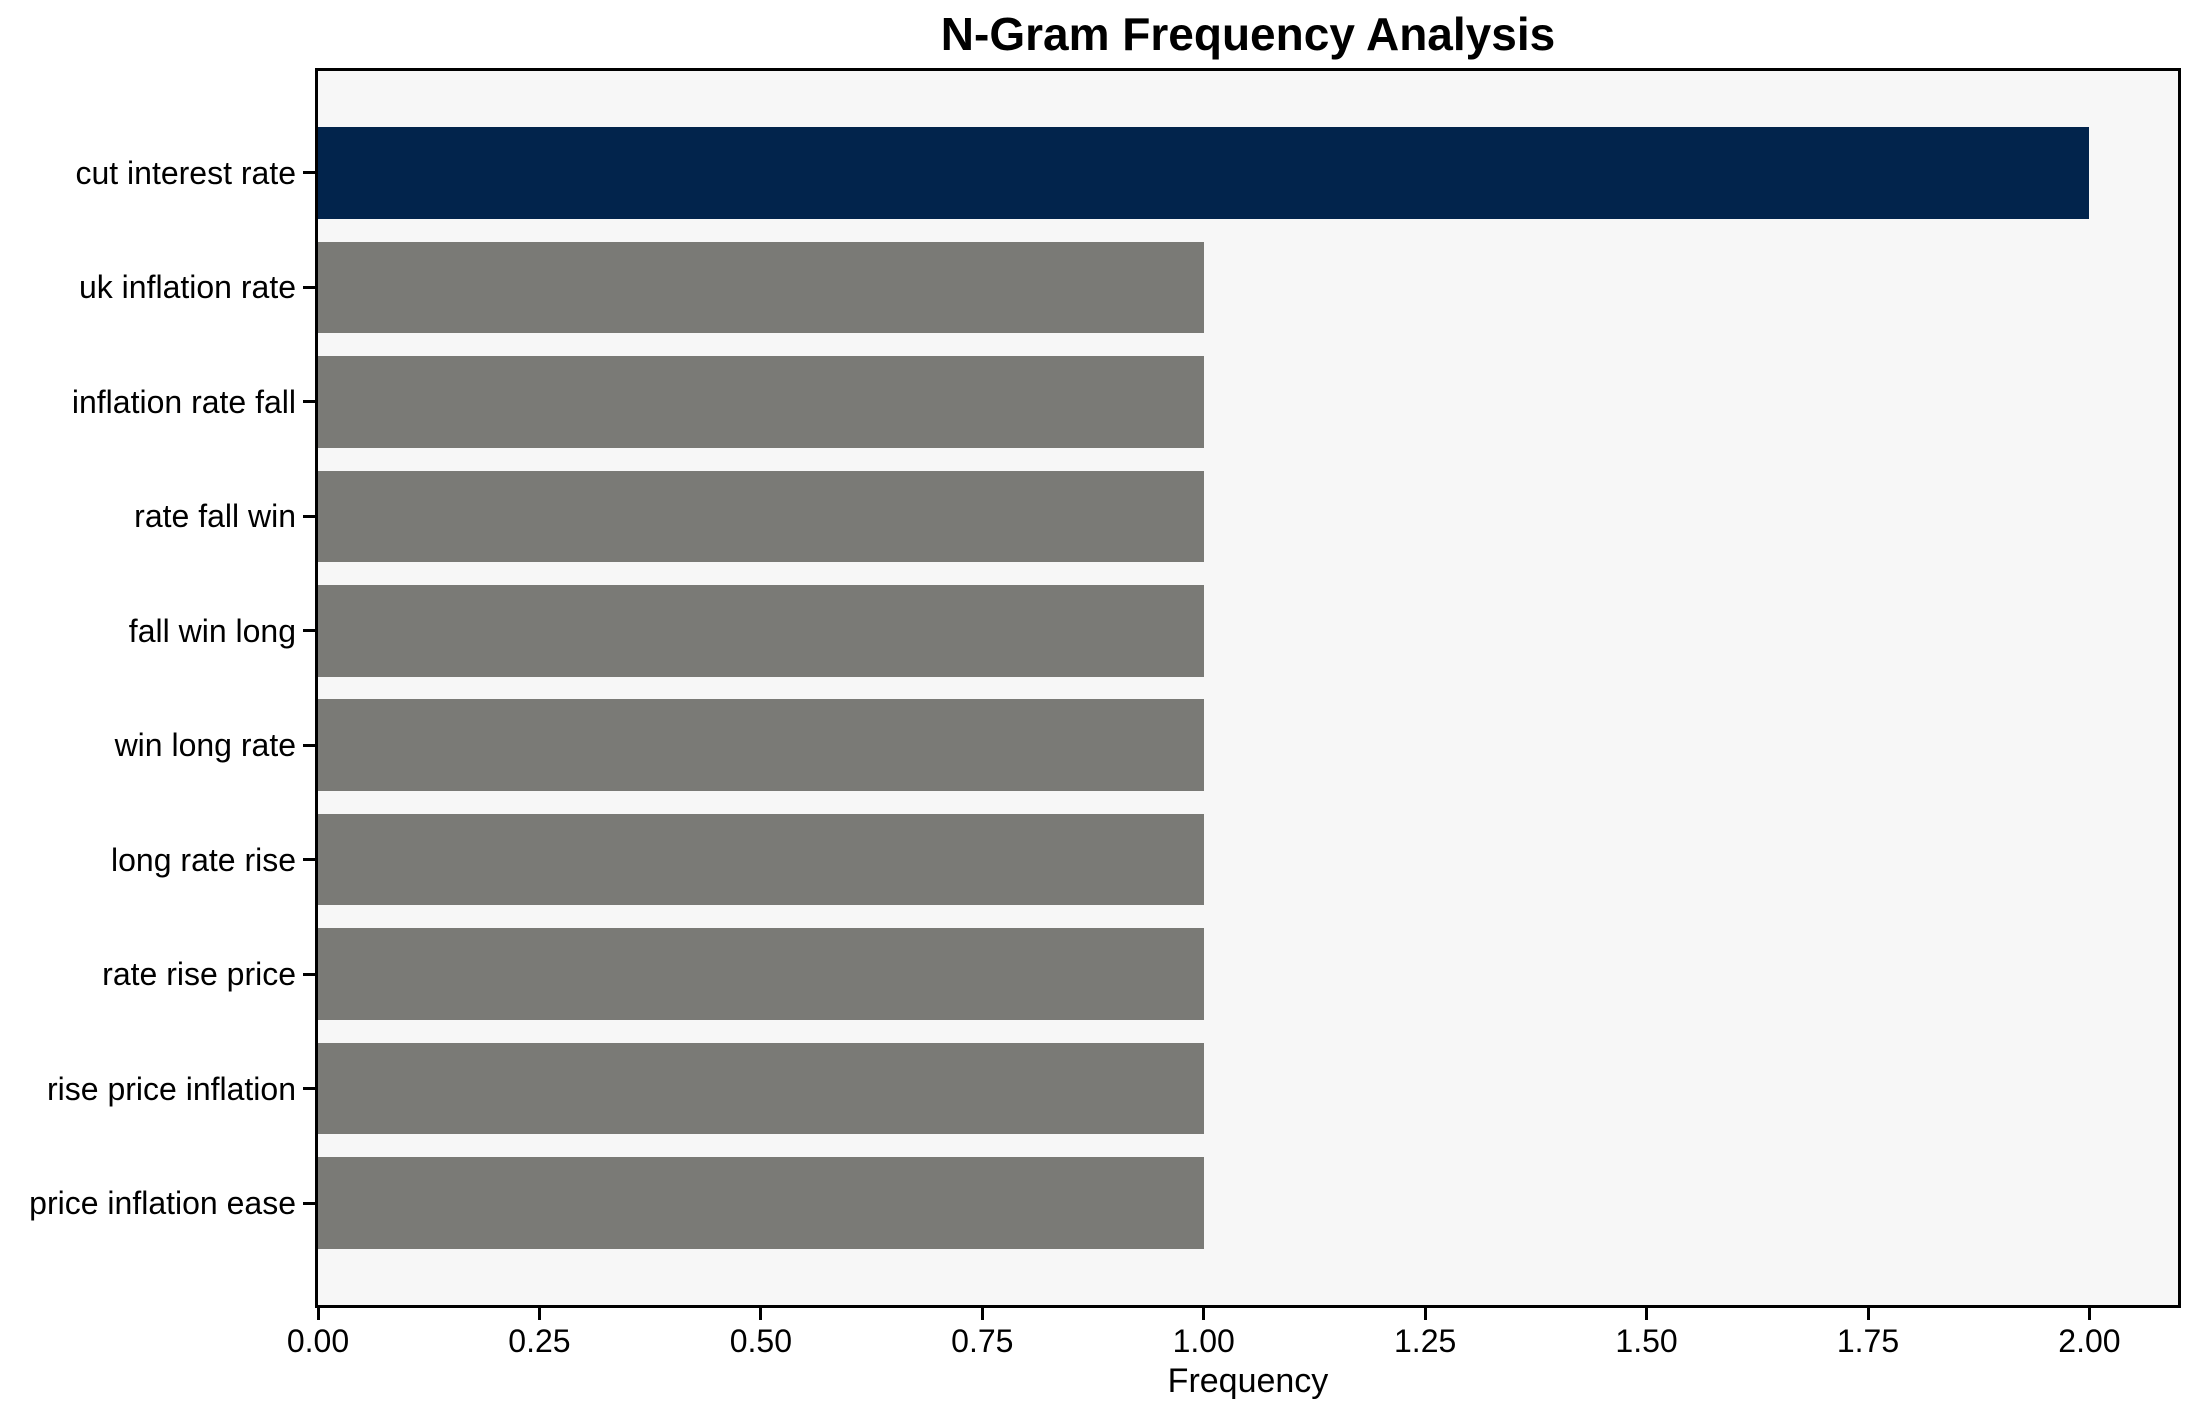 The image size is (2197, 1414). Describe the element at coordinates (212, 630) in the screenshot. I see `y-tick-label: fall win long` at that location.